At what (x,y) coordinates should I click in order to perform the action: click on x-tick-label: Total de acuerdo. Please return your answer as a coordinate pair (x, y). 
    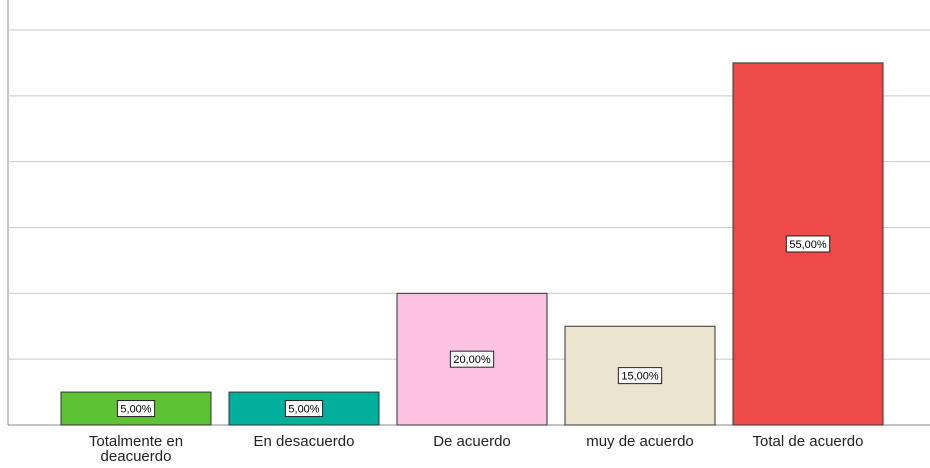
    Looking at the image, I should click on (808, 441).